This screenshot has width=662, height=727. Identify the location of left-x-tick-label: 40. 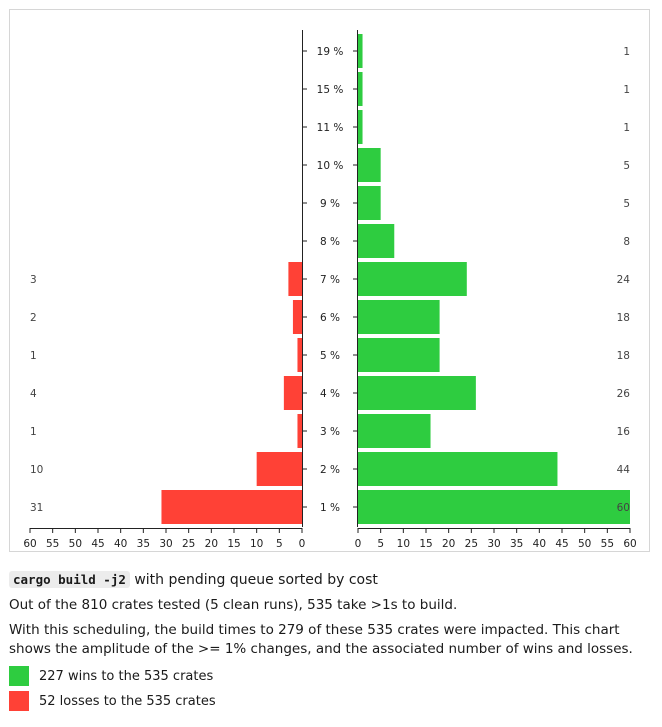
(120, 544).